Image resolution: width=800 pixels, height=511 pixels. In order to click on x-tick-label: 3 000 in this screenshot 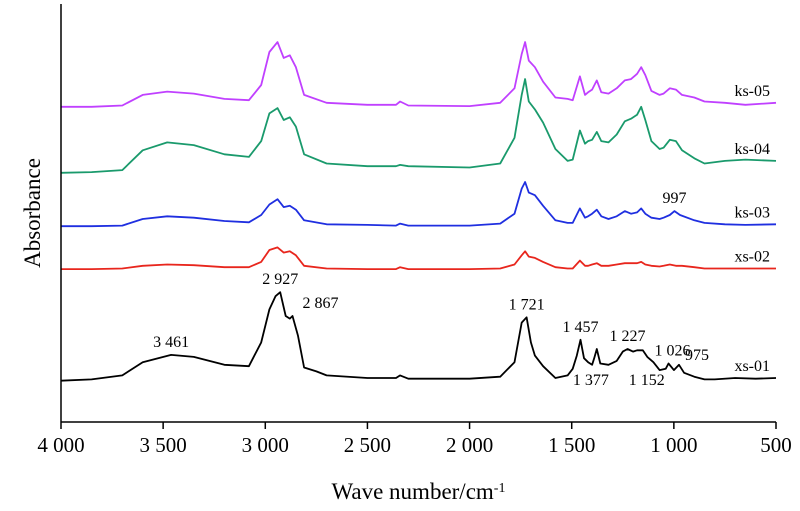, I will do `click(265, 445)`.